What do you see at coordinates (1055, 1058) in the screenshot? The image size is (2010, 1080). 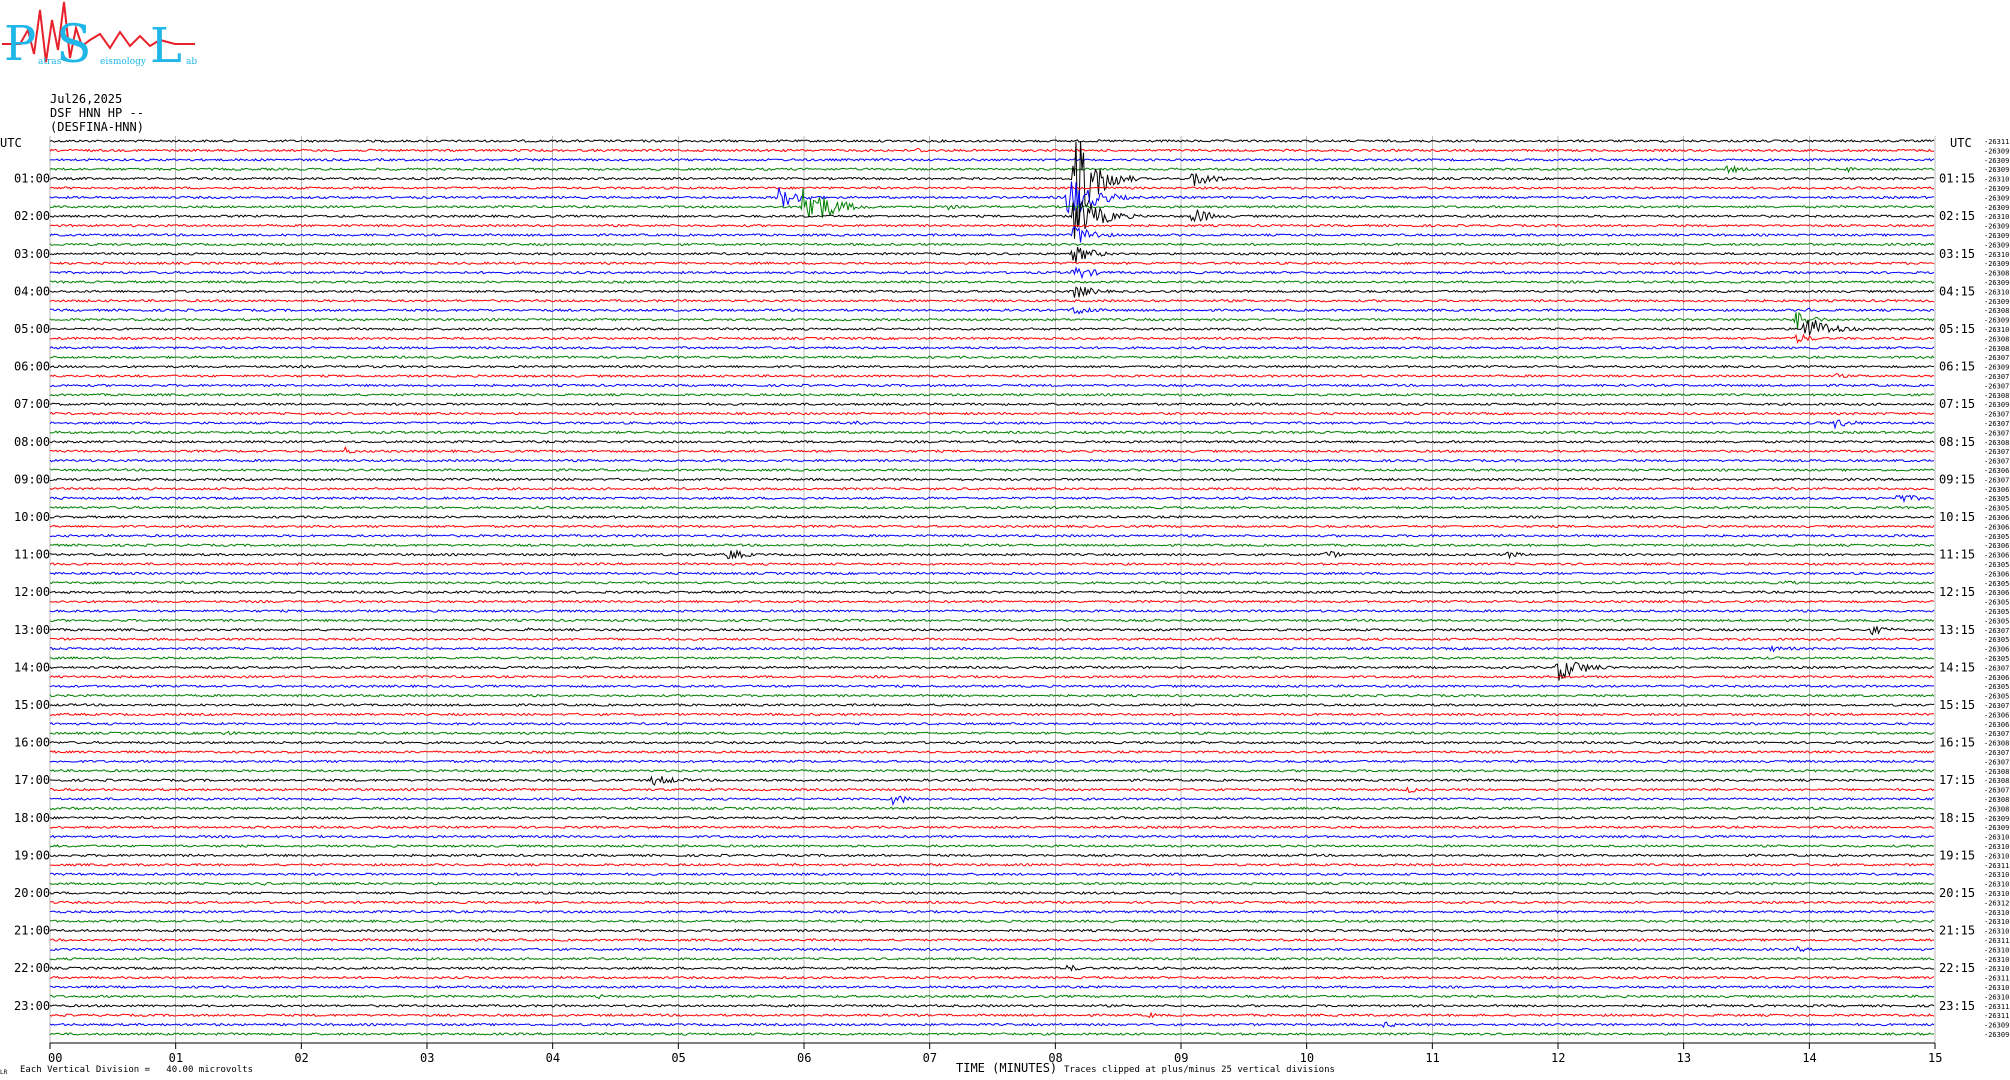 I see `x-tick-label: 08` at bounding box center [1055, 1058].